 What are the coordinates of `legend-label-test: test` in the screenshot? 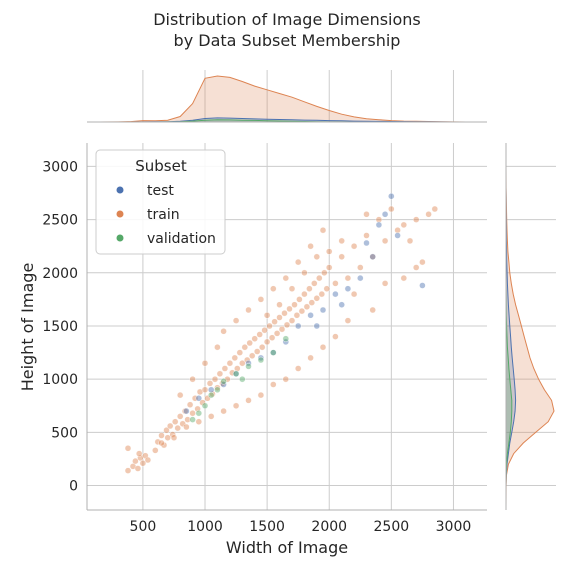 It's located at (160, 191).